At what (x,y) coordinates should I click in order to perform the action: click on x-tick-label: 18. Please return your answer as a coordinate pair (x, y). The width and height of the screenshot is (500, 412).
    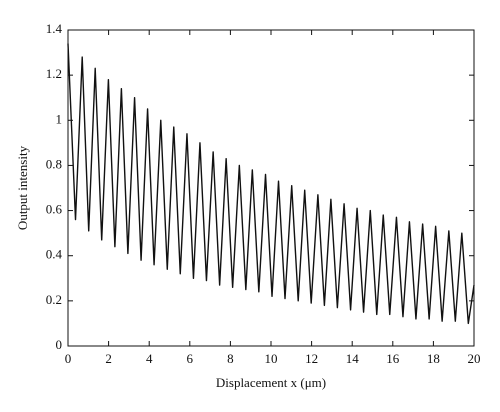
    Looking at the image, I should click on (433, 358).